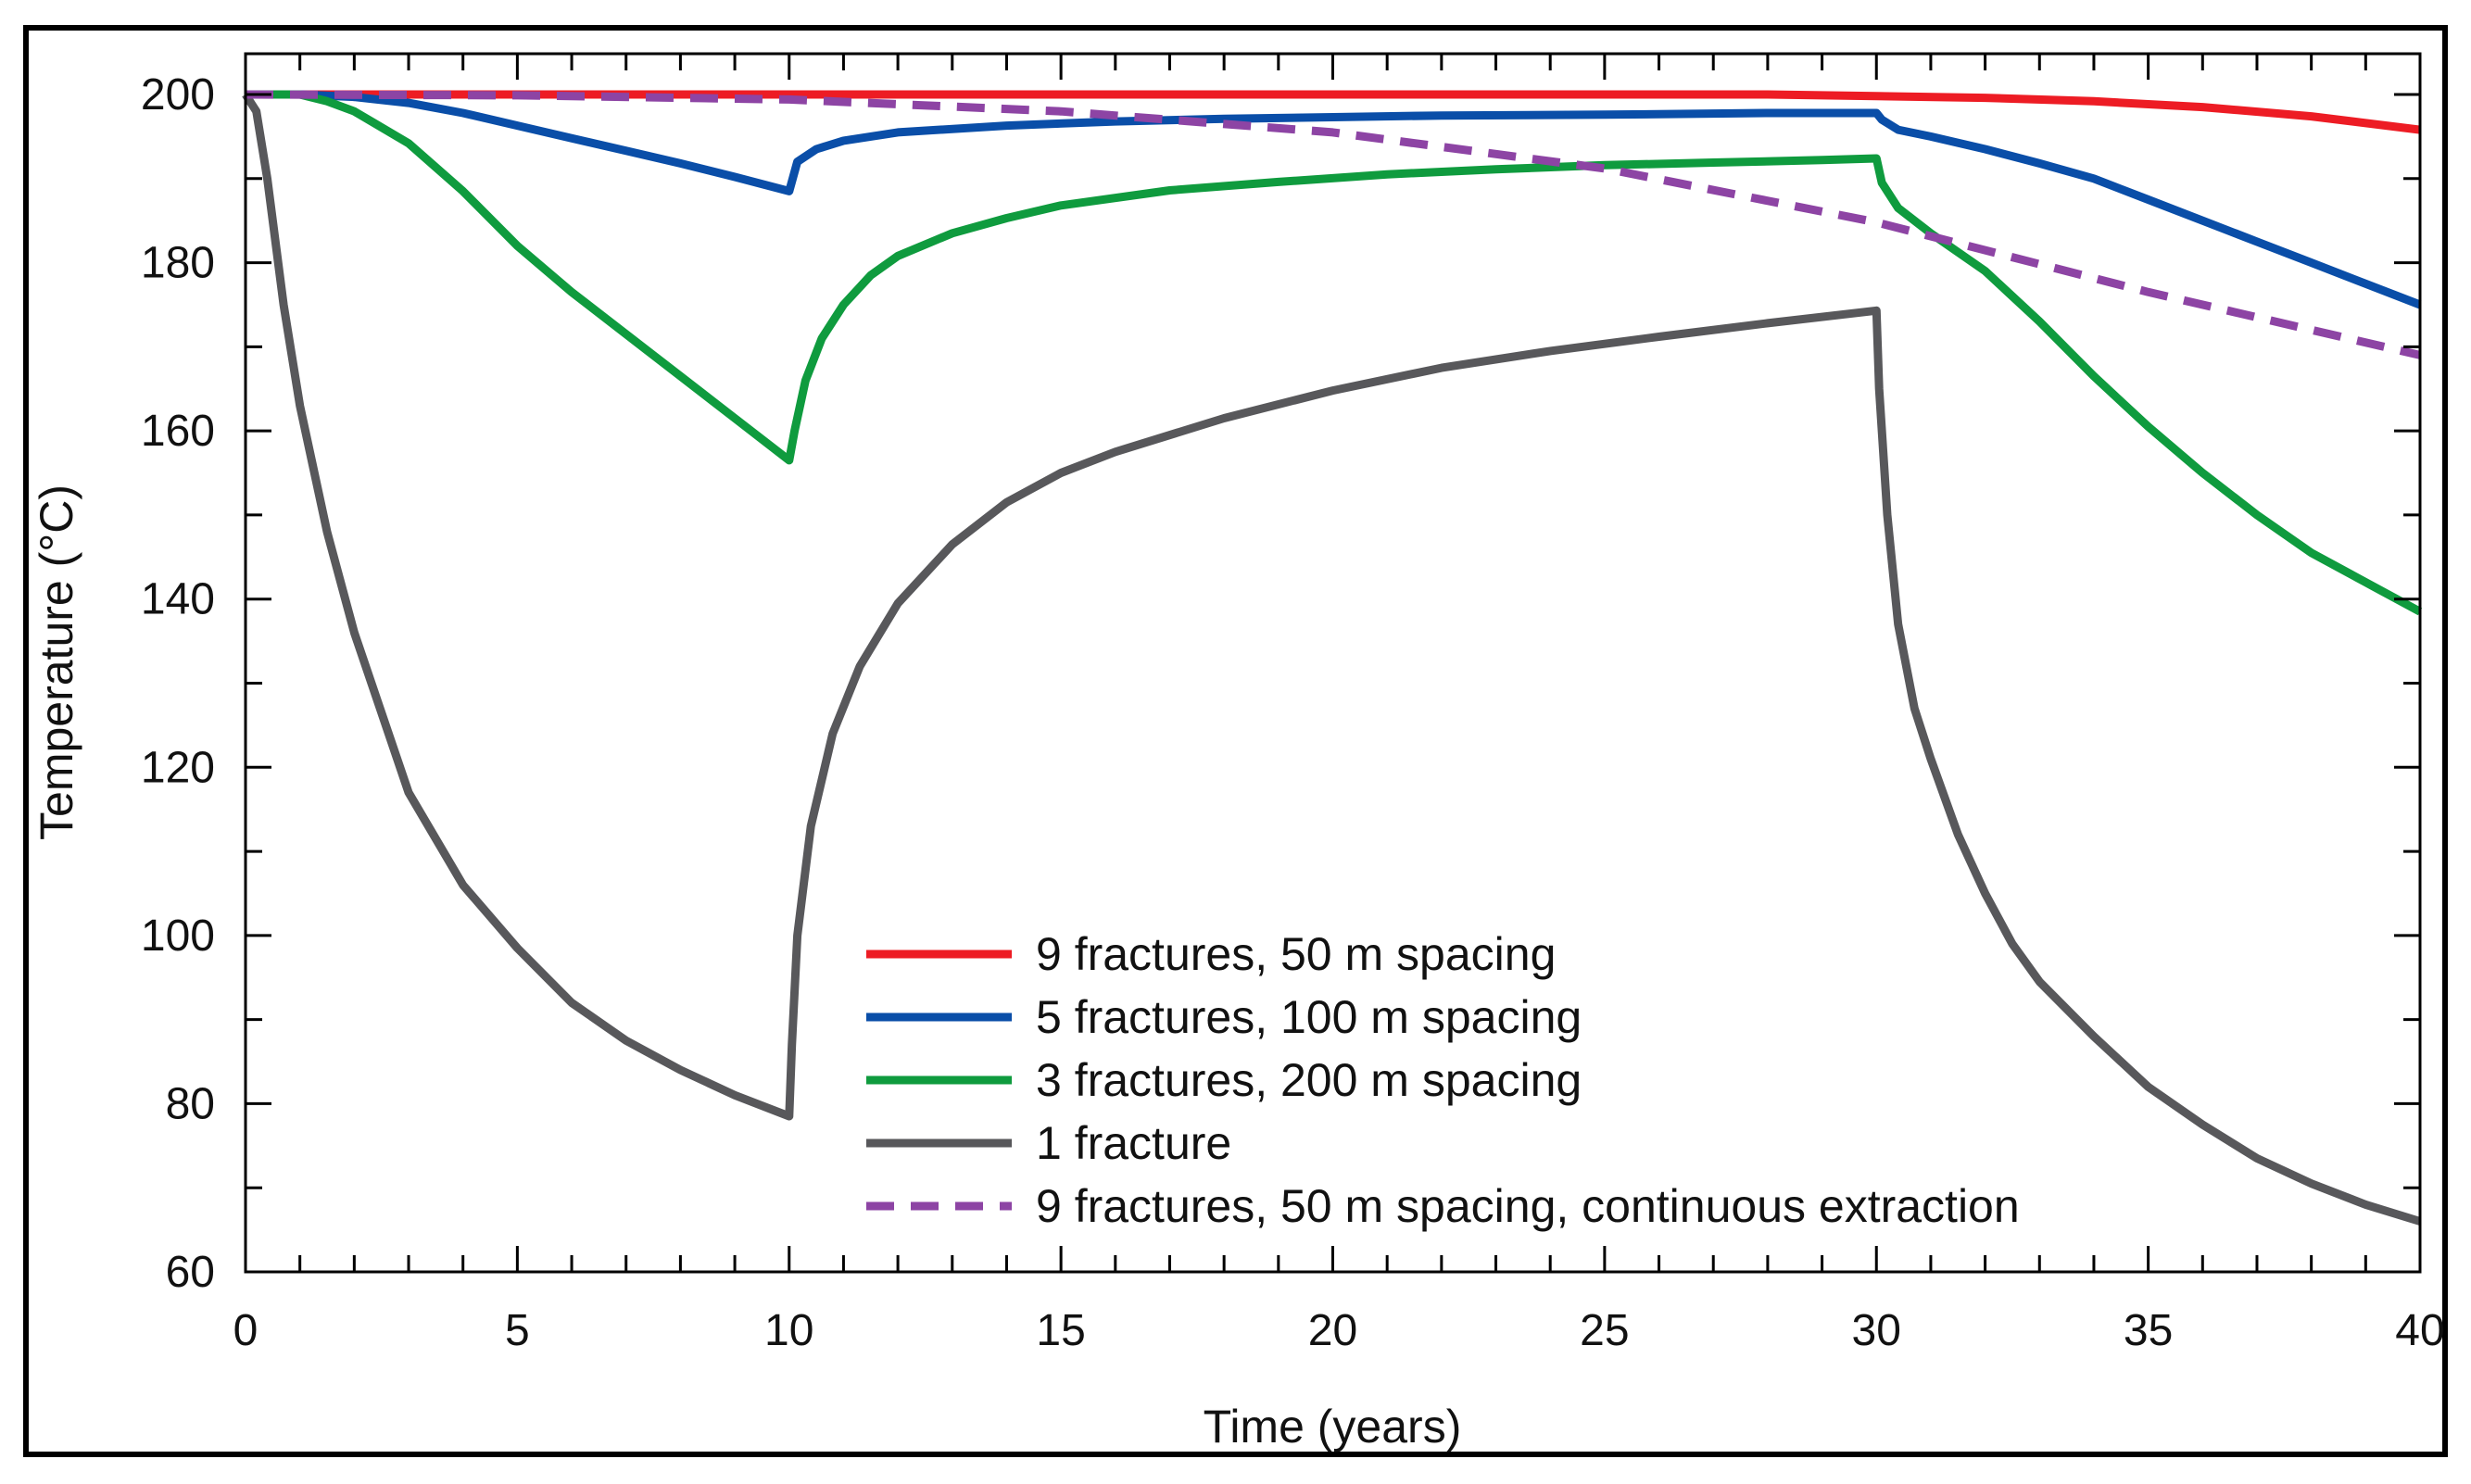 This screenshot has width=2471, height=1484. I want to click on y-tick-label: 120, so click(178, 767).